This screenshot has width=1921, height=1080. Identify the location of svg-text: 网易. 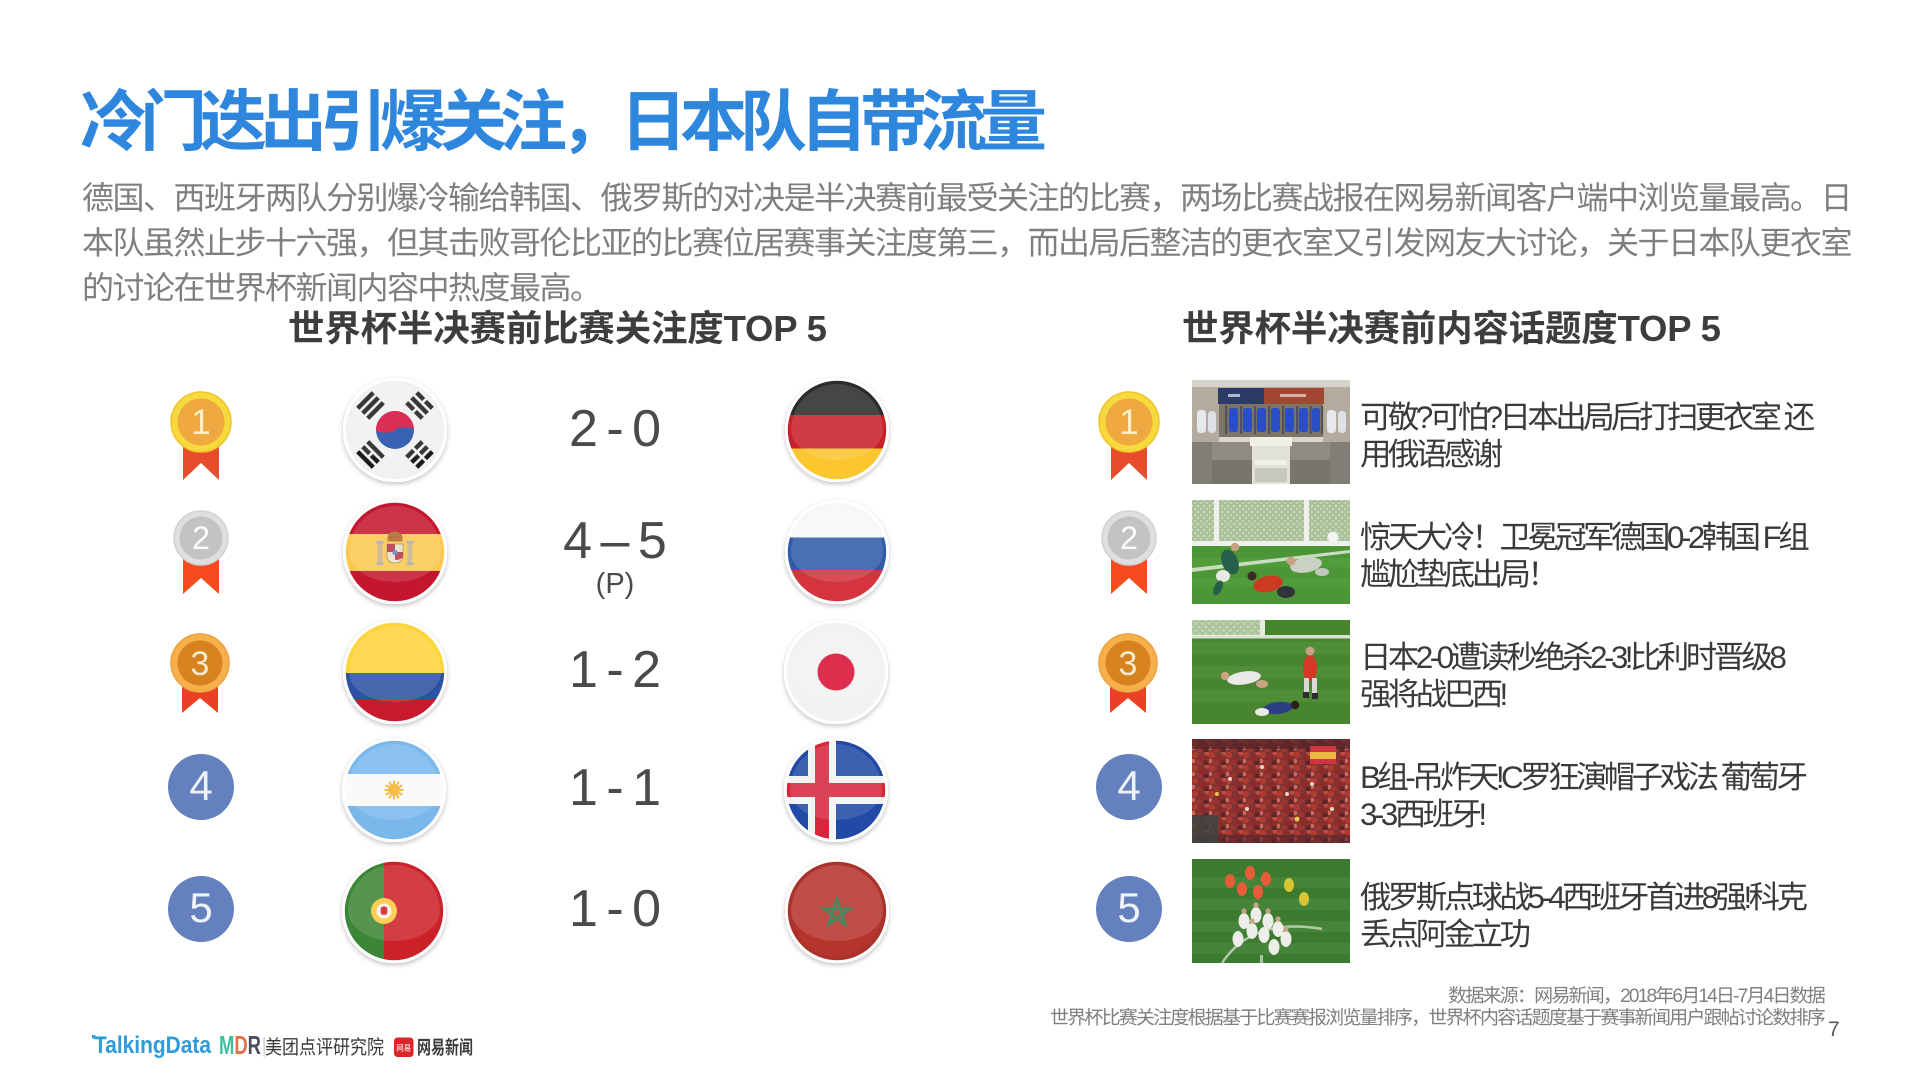
(403, 1048).